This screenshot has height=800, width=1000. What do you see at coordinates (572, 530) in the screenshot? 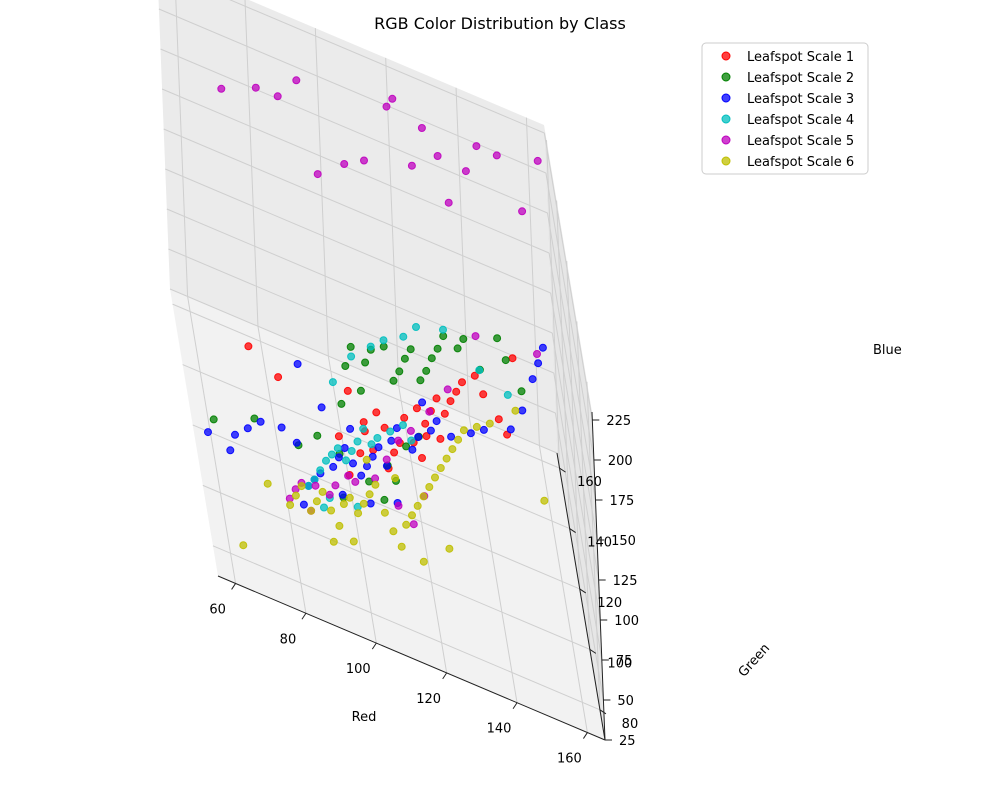
I see `y-tick` at bounding box center [572, 530].